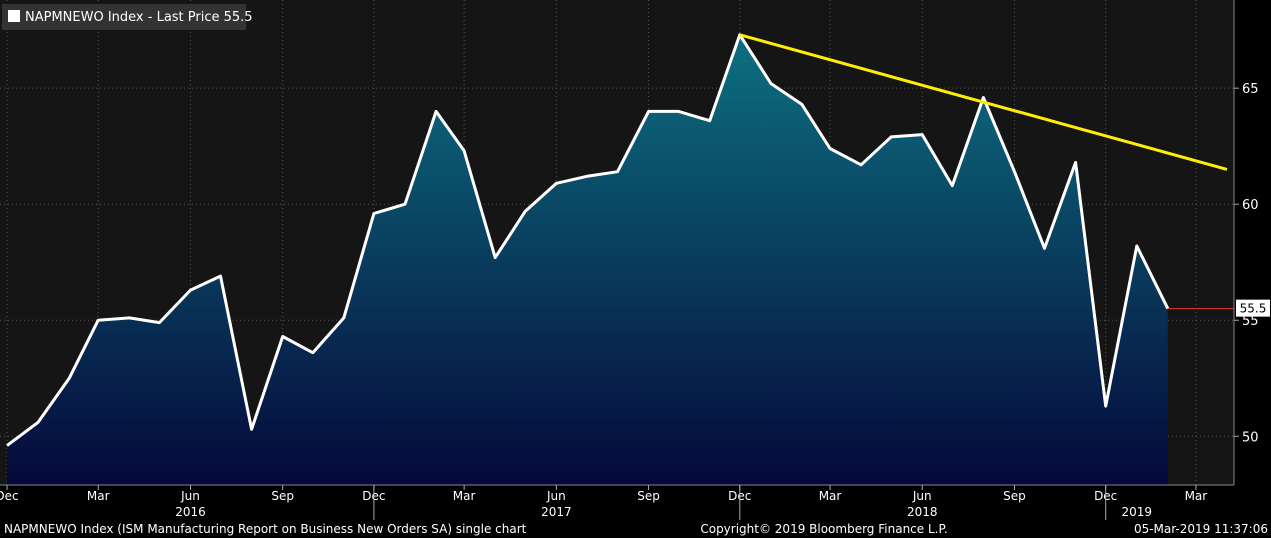 The height and width of the screenshot is (538, 1271). I want to click on y-tick-label: 50, so click(1250, 437).